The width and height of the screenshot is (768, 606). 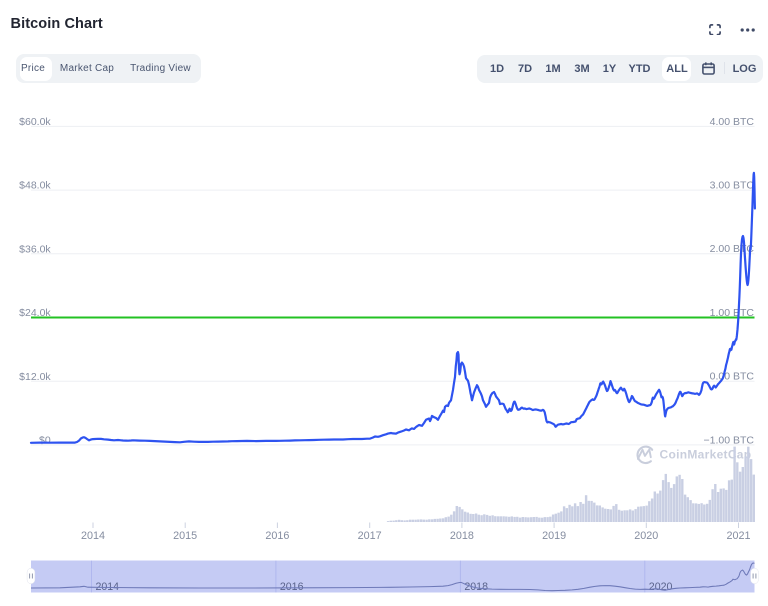 What do you see at coordinates (729, 440) in the screenshot?
I see `svg-text: −1.00 BTC` at bounding box center [729, 440].